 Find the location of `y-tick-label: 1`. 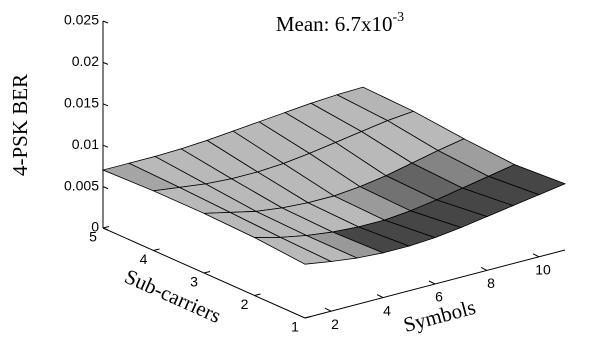

y-tick-label: 1 is located at coordinates (295, 327).